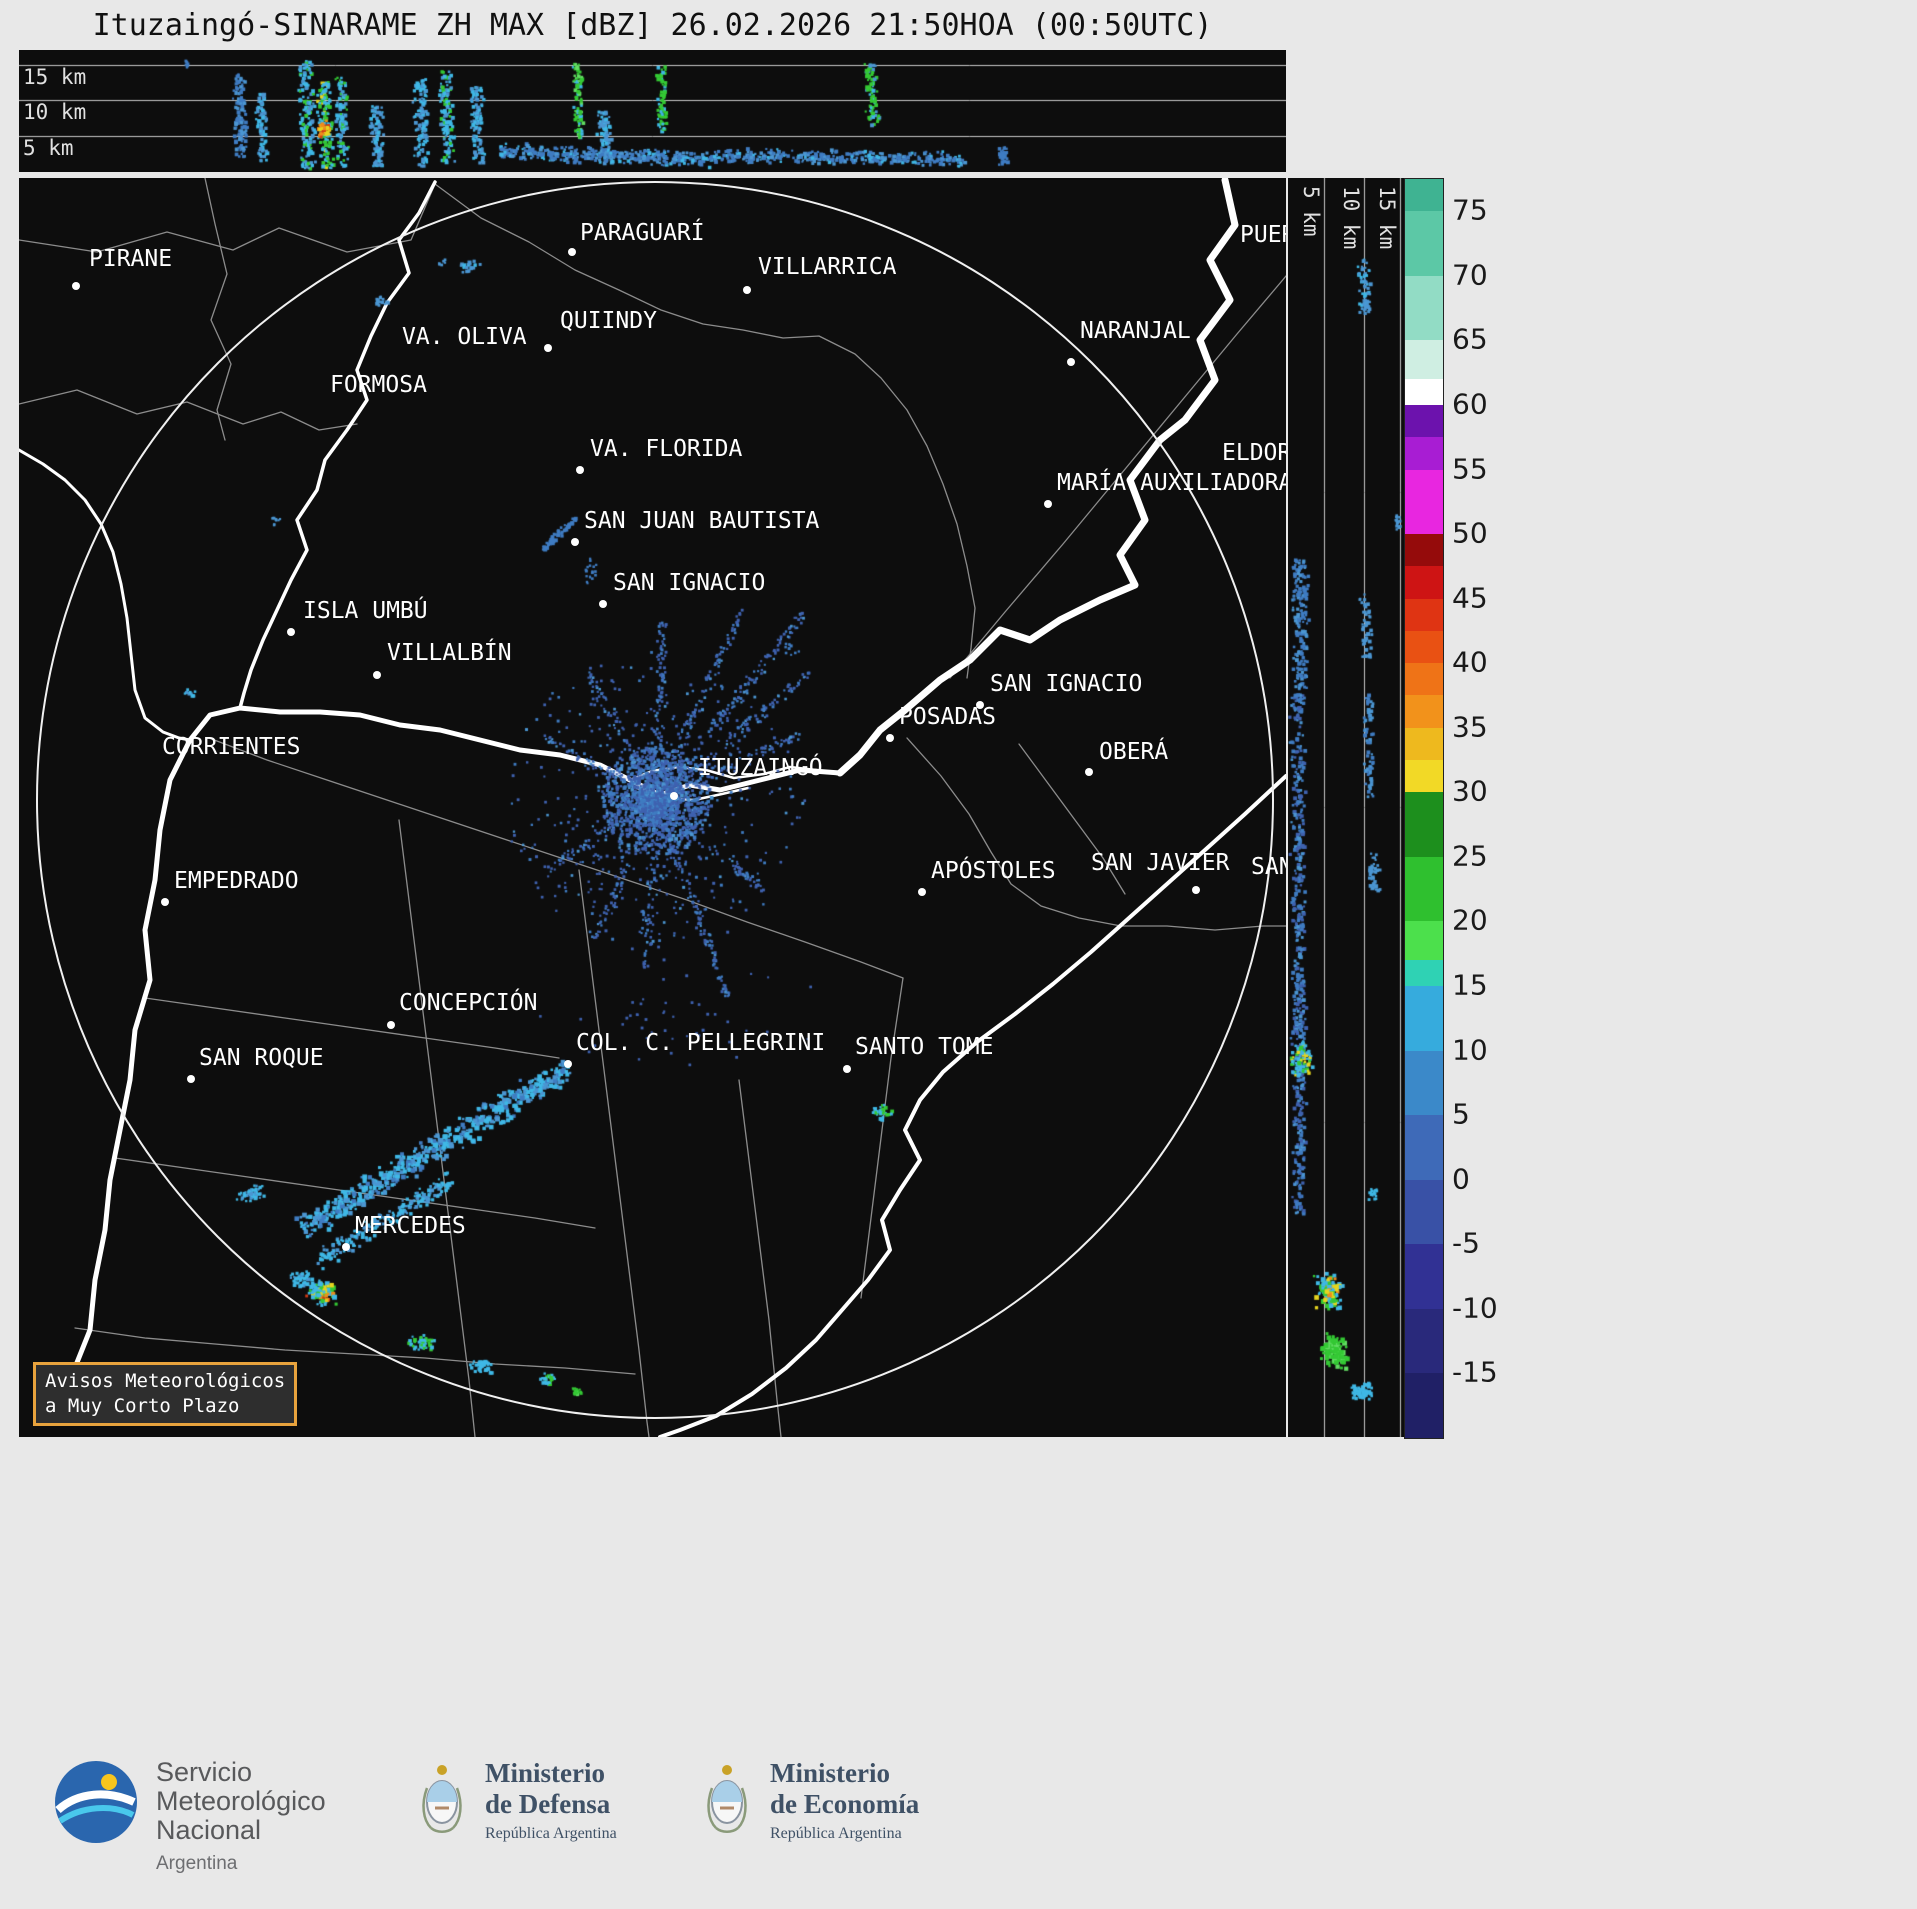 This screenshot has height=1909, width=1917. What do you see at coordinates (652, 111) in the screenshot?
I see `top-cross-section-canvas` at bounding box center [652, 111].